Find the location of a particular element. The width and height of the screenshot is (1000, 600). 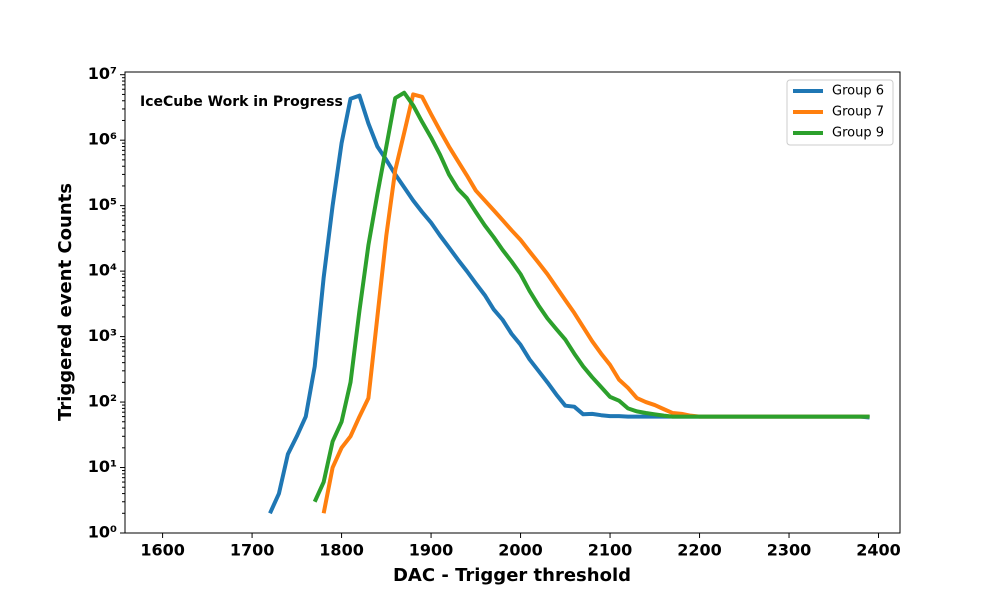

y-tick-label: 10¹ is located at coordinates (102, 466).